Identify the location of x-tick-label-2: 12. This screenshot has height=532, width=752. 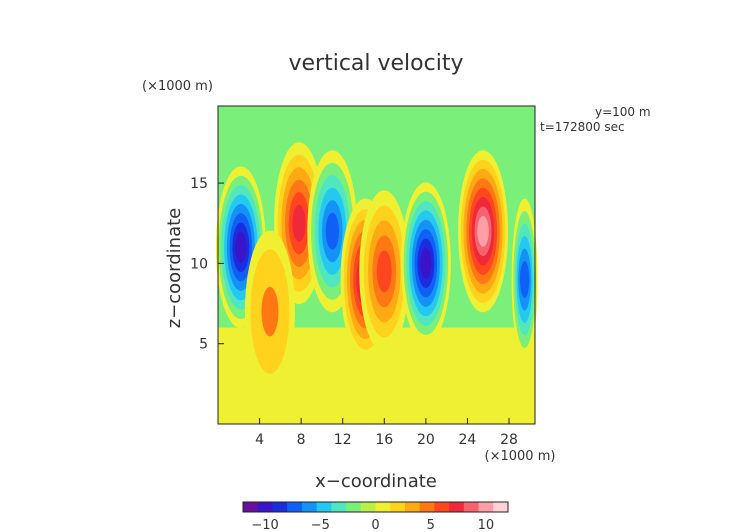
(343, 440).